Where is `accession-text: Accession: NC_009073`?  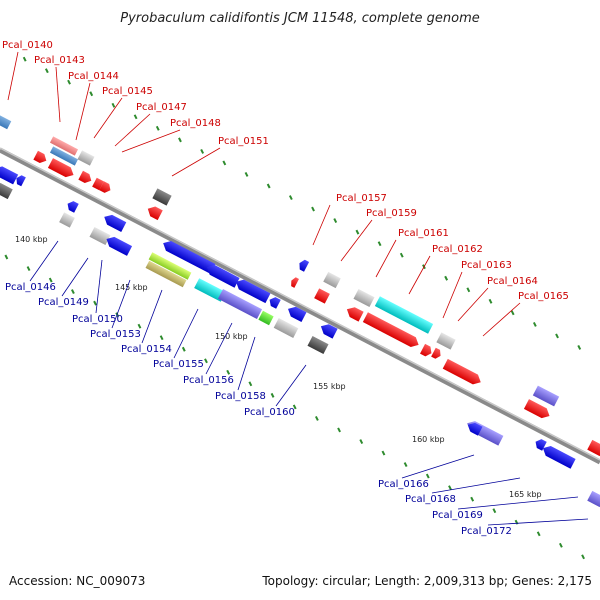 accession-text: Accession: NC_009073 is located at coordinates (77, 581).